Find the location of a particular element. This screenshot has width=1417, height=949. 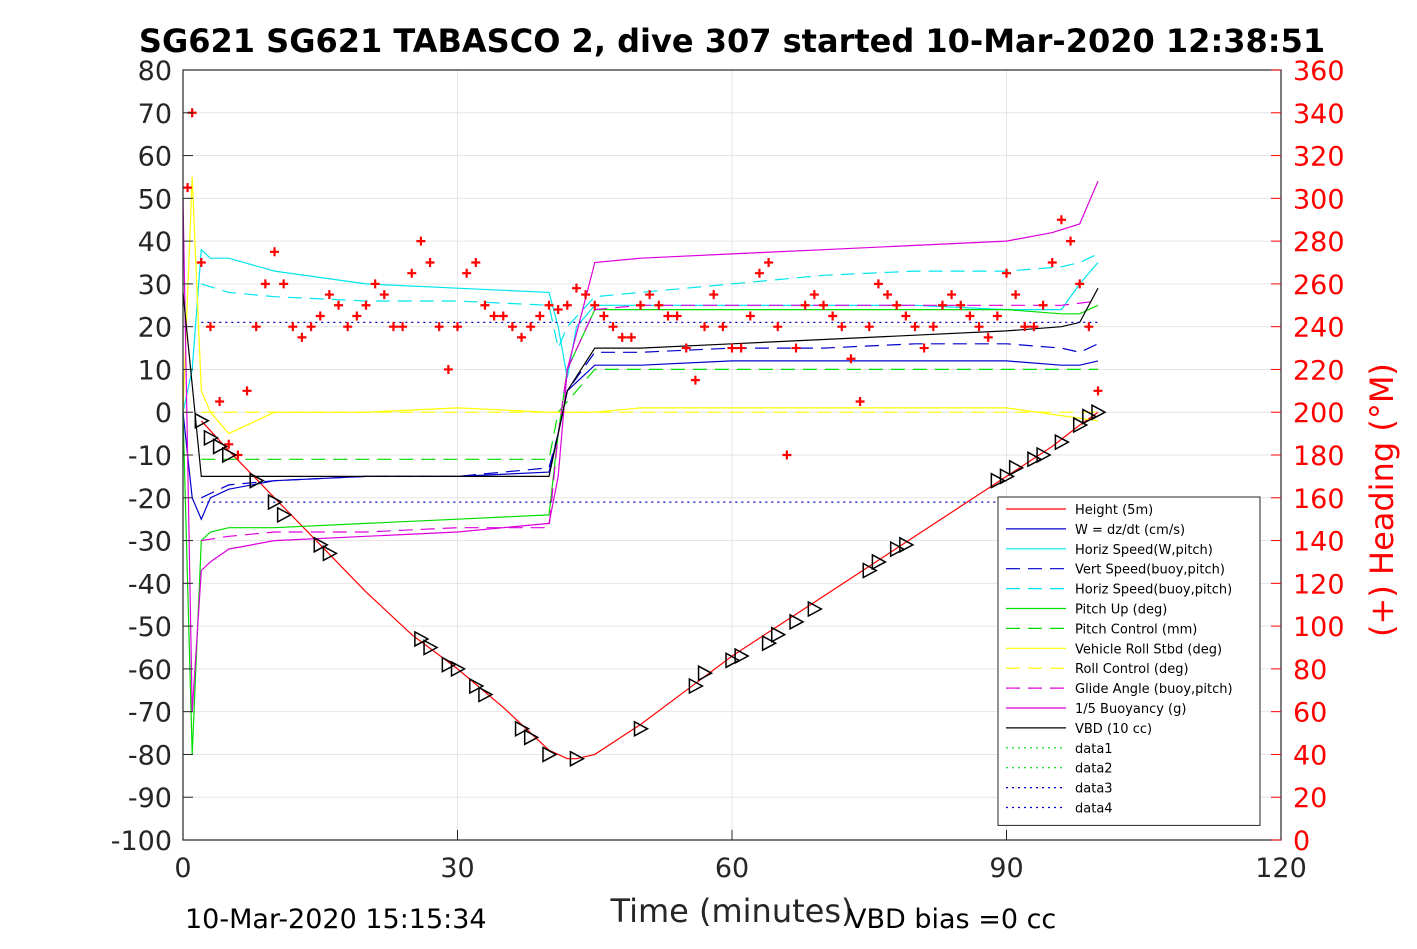

footer-vbd-bias: VBD bias =0 cc is located at coordinates (952, 919).